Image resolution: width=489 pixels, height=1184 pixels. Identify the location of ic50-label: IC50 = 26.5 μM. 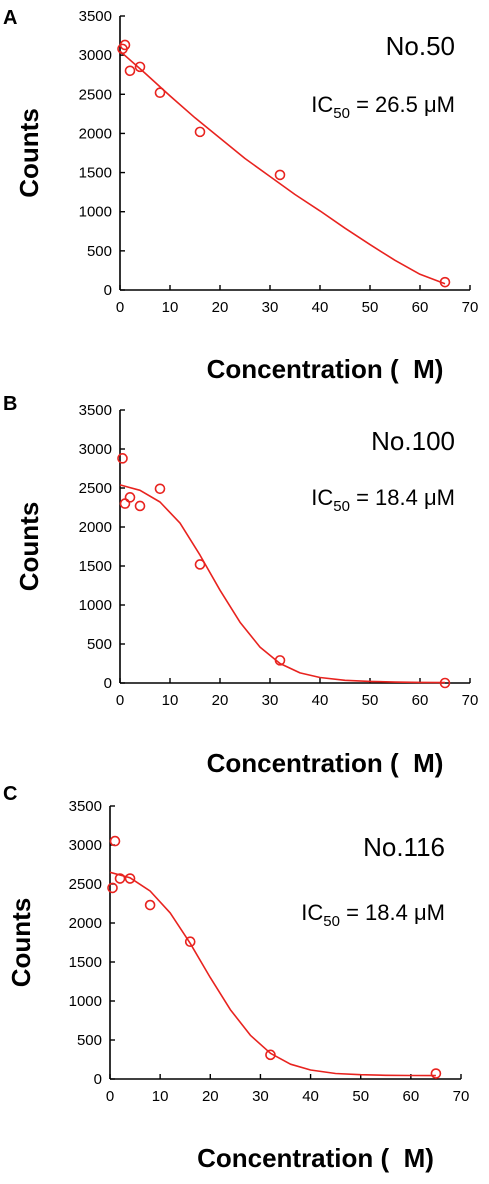
(383, 107).